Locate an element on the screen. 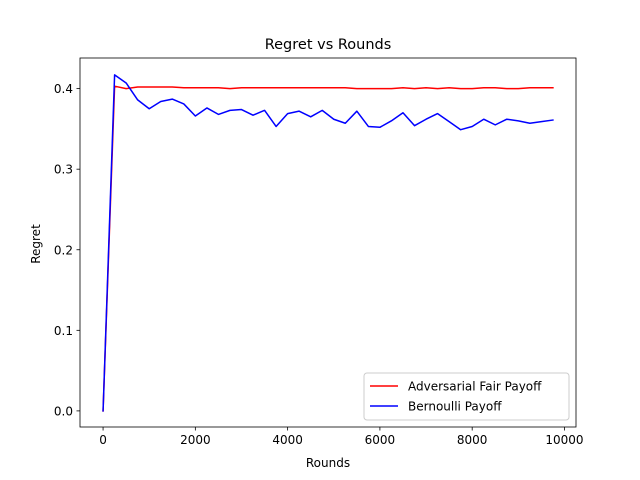  y-tick-label: 0.2 is located at coordinates (63, 250).